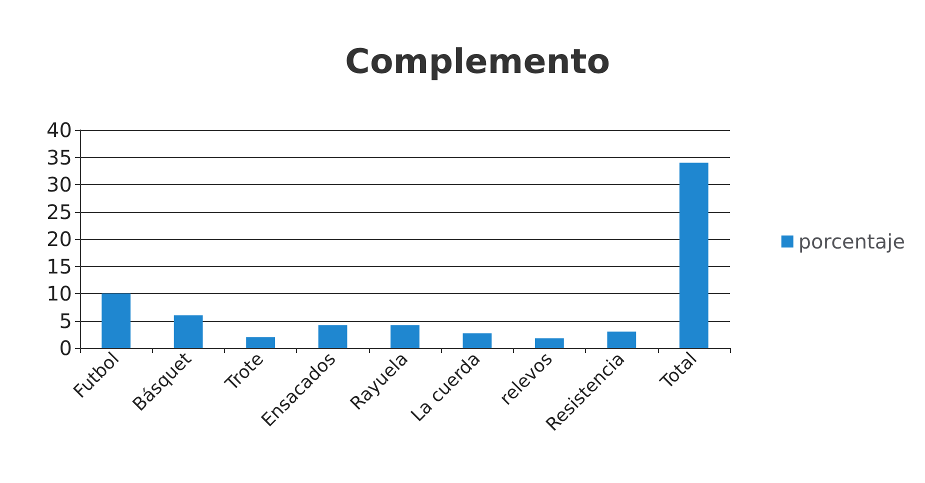  What do you see at coordinates (59, 184) in the screenshot?
I see `y-tick-label: 30` at bounding box center [59, 184].